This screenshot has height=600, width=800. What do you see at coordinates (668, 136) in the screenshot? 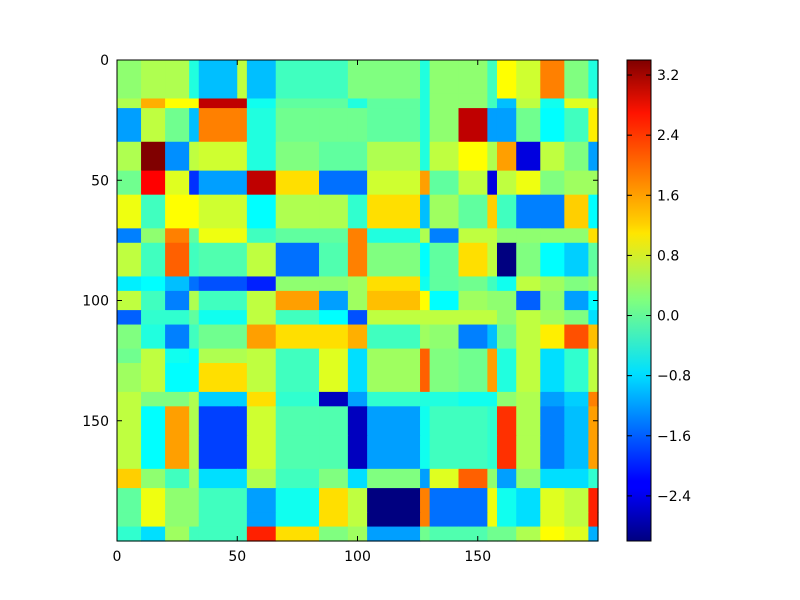
I see `colorbar-tick-label: 2.4` at bounding box center [668, 136].